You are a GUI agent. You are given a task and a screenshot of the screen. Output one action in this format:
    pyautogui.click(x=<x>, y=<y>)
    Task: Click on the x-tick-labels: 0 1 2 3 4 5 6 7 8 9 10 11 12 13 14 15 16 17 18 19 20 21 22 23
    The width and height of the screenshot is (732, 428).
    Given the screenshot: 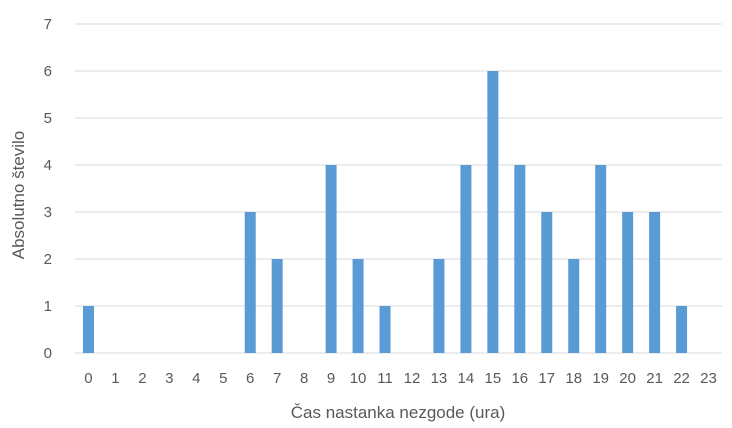 What is the action you would take?
    pyautogui.click(x=400, y=378)
    